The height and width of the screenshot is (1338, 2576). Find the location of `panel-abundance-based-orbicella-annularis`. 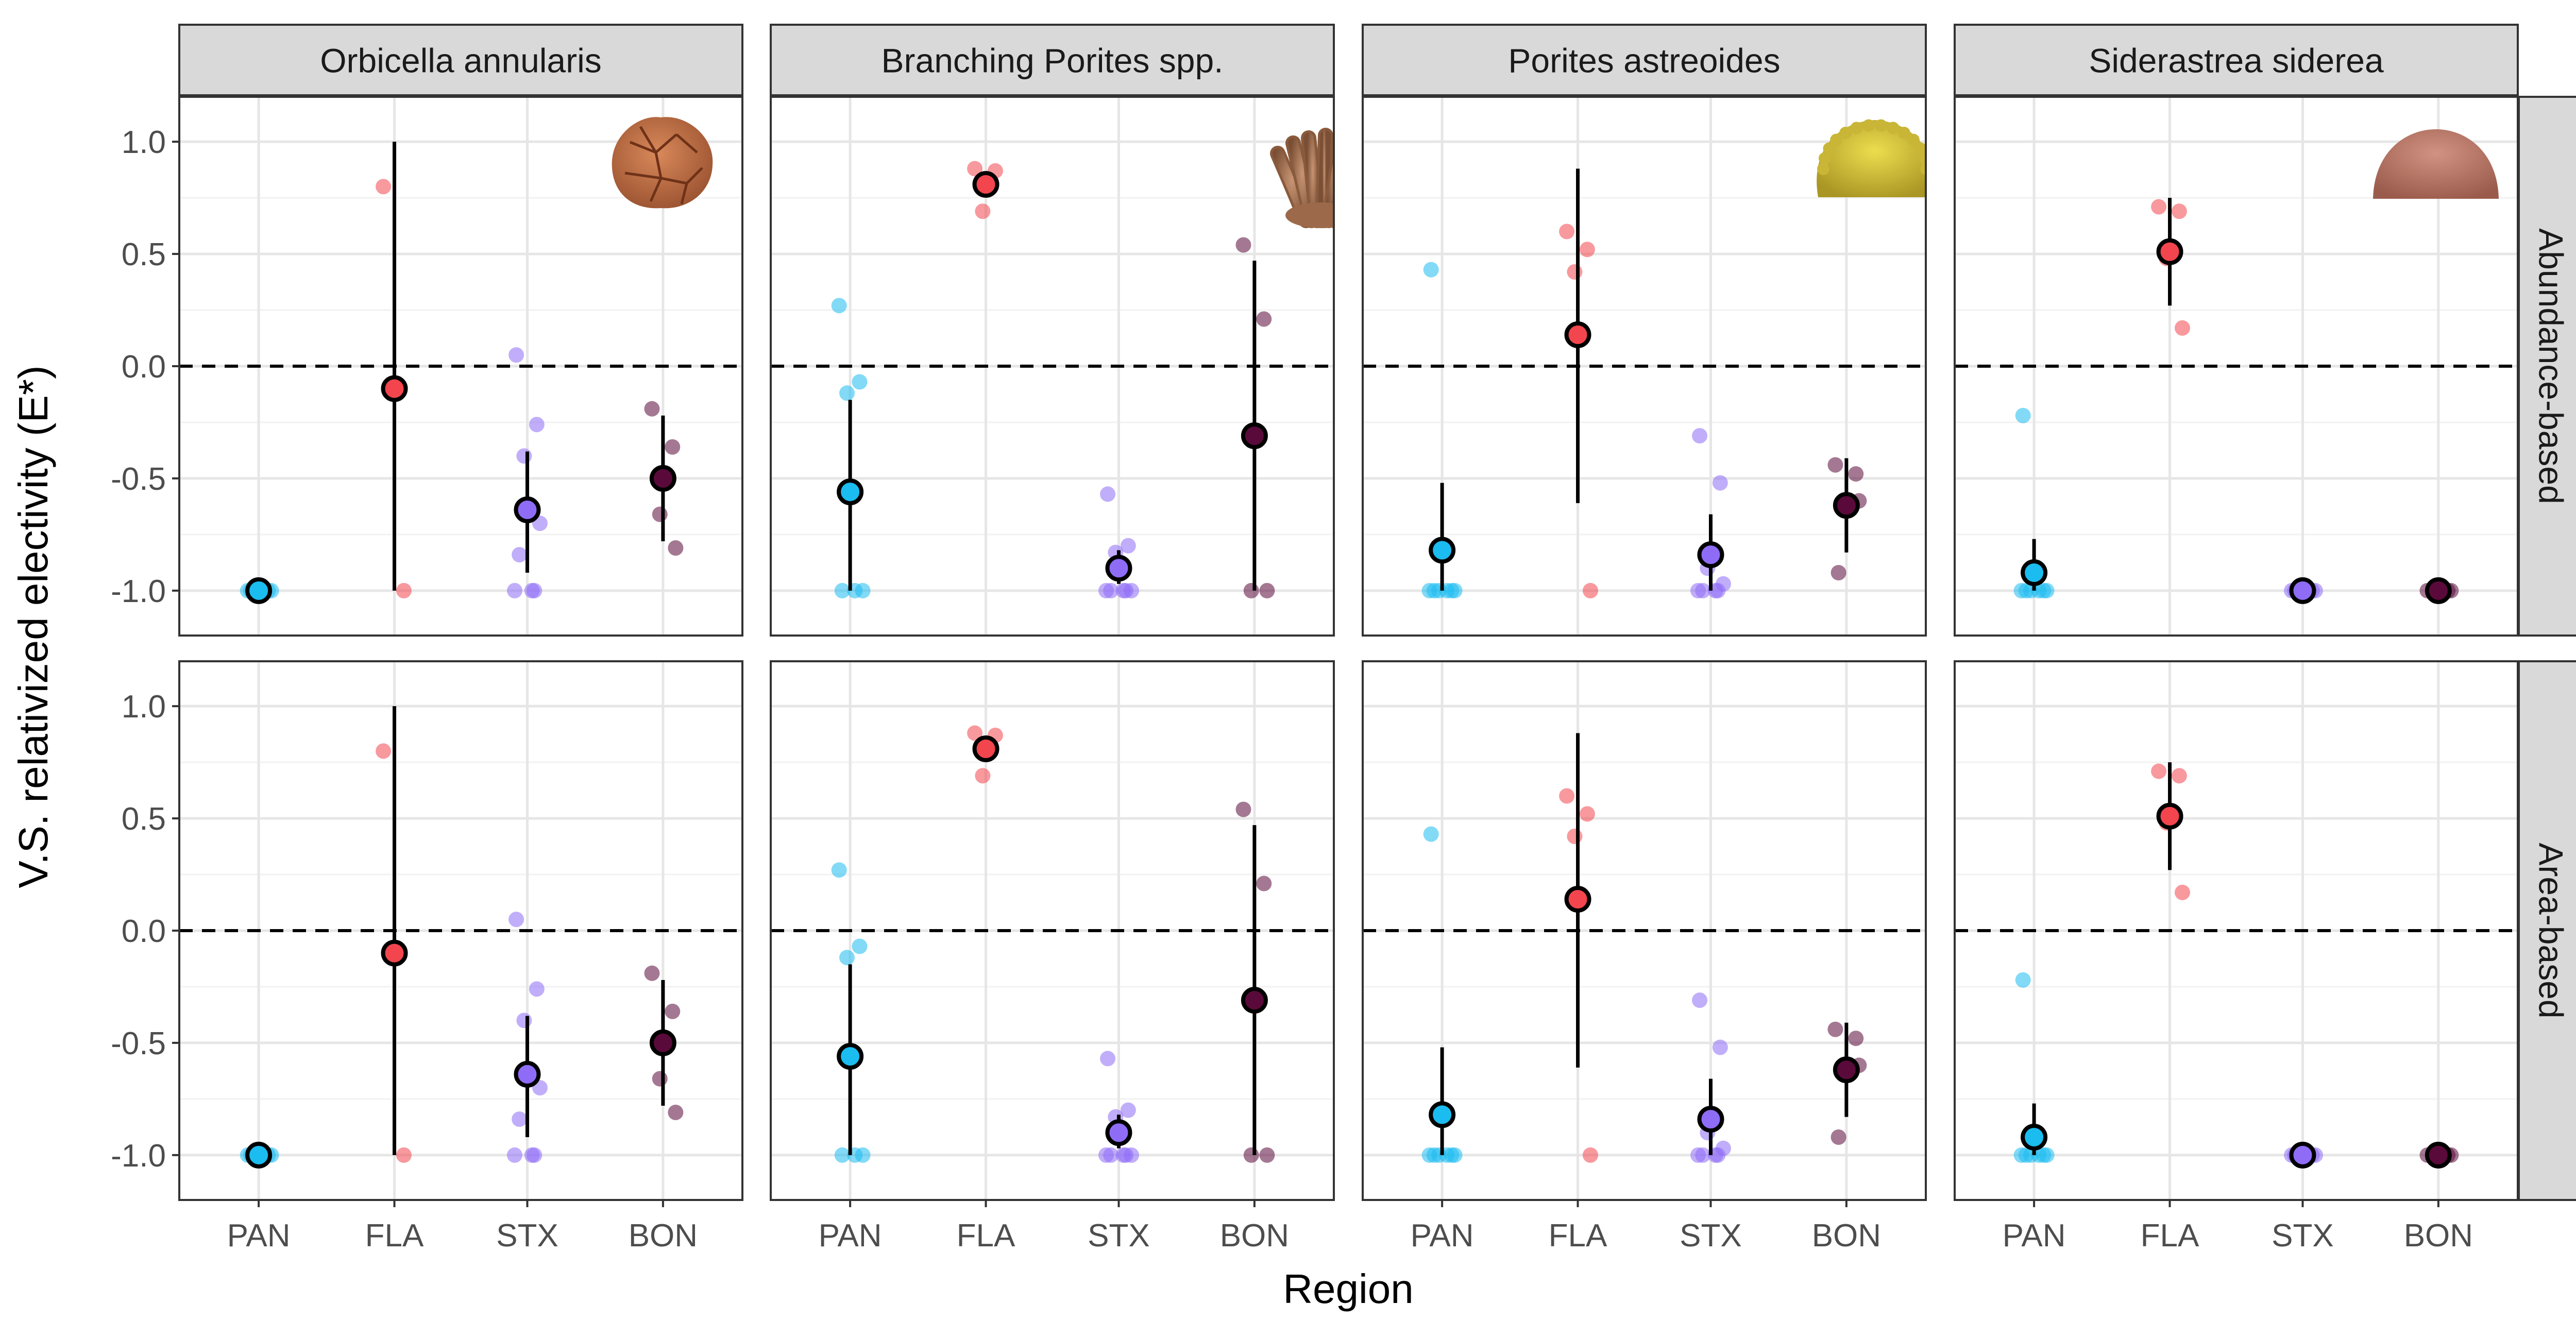

panel-abundance-based-orbicella-annularis is located at coordinates (460, 366).